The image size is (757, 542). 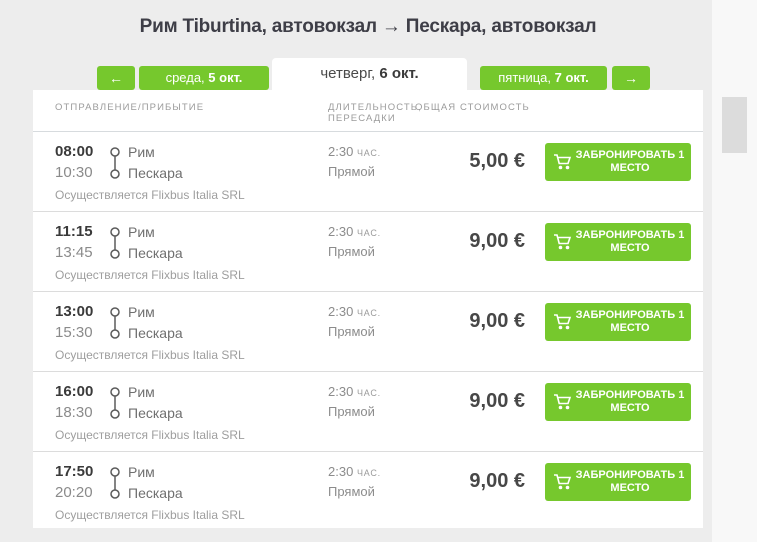 What do you see at coordinates (571, 77) in the screenshot?
I see `tab-date-label: 7 окт.` at bounding box center [571, 77].